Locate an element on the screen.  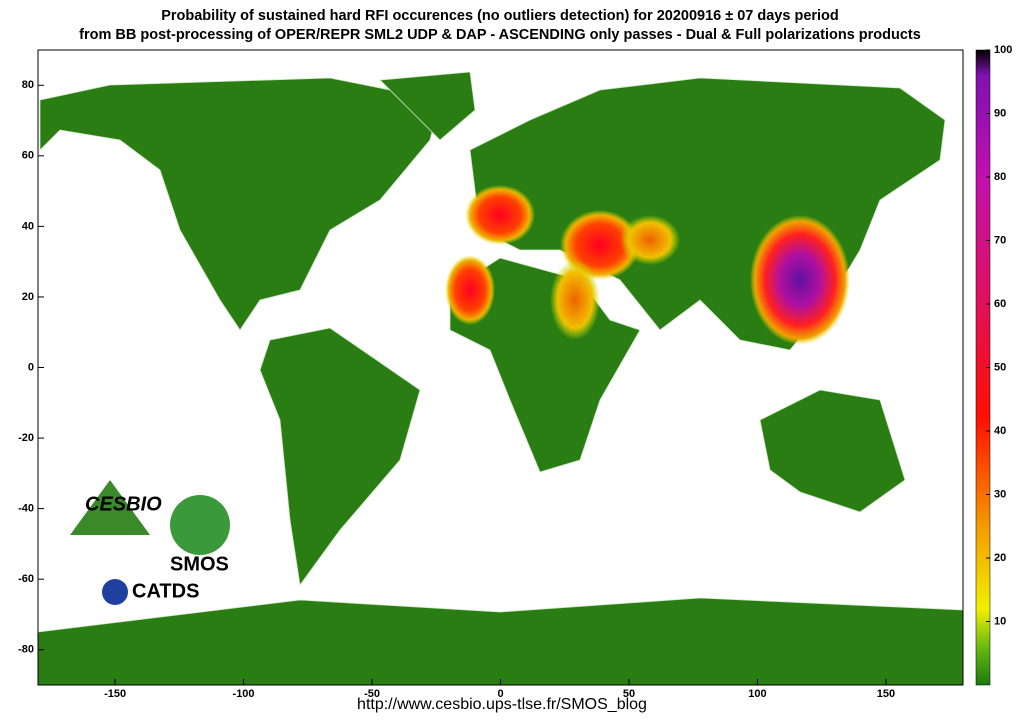
colorbar-tick-label: 70 is located at coordinates (1000, 240).